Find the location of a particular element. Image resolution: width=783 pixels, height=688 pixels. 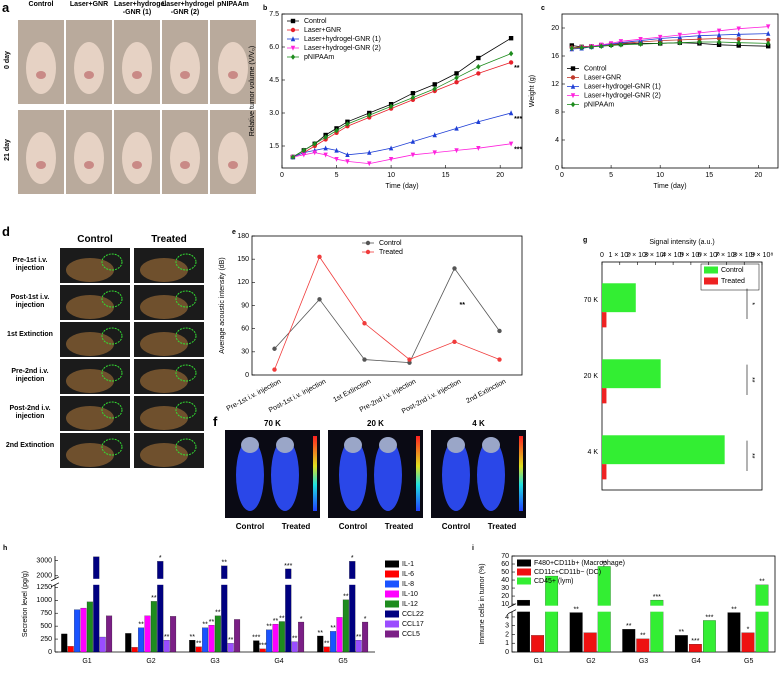

column-label: Control is located at coordinates (250, 526).